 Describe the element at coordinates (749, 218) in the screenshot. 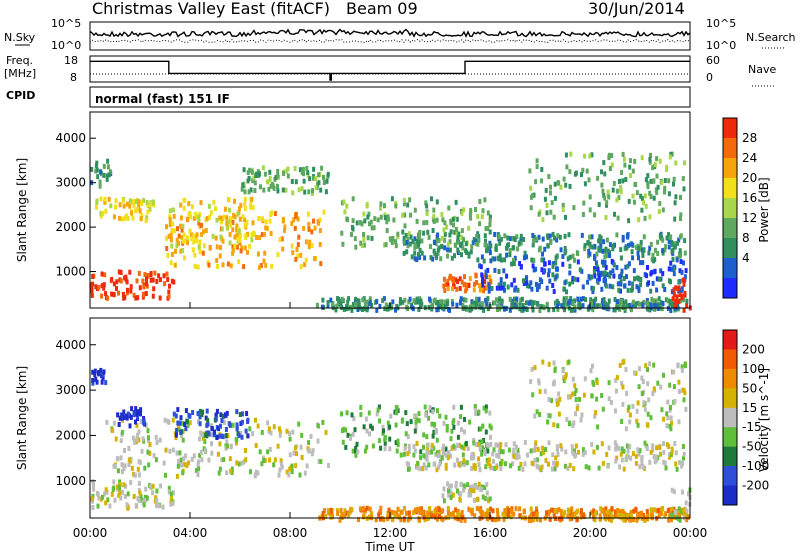

I see `colorbar-tick-label: 12` at that location.